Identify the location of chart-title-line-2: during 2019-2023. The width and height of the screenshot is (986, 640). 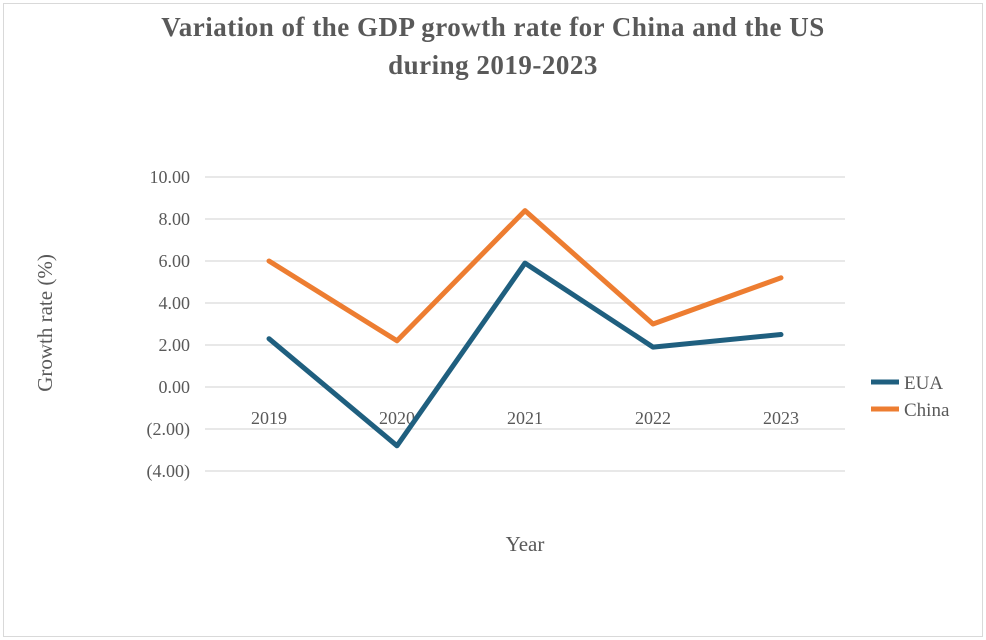
(493, 65).